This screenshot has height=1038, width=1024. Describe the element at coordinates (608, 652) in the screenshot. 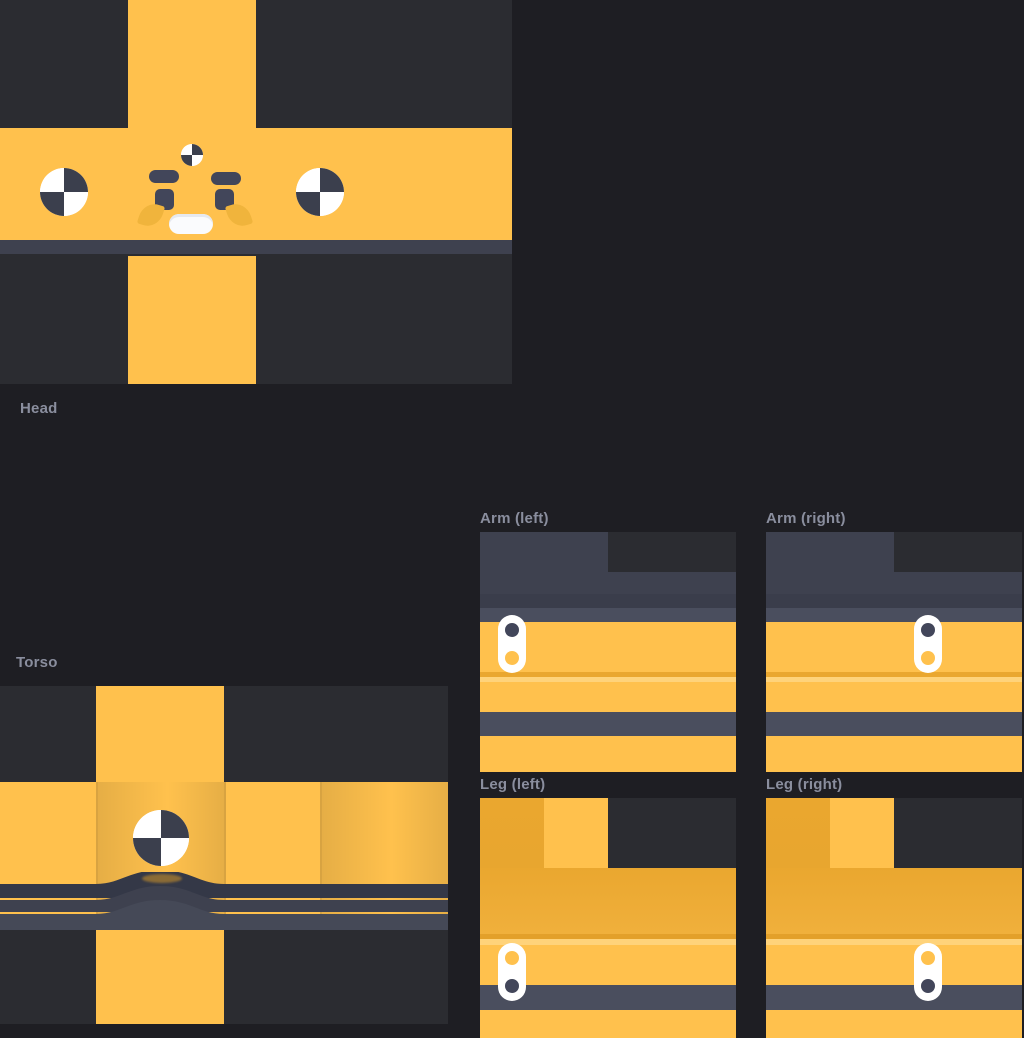

I see `arm-left-uv-panel` at that location.